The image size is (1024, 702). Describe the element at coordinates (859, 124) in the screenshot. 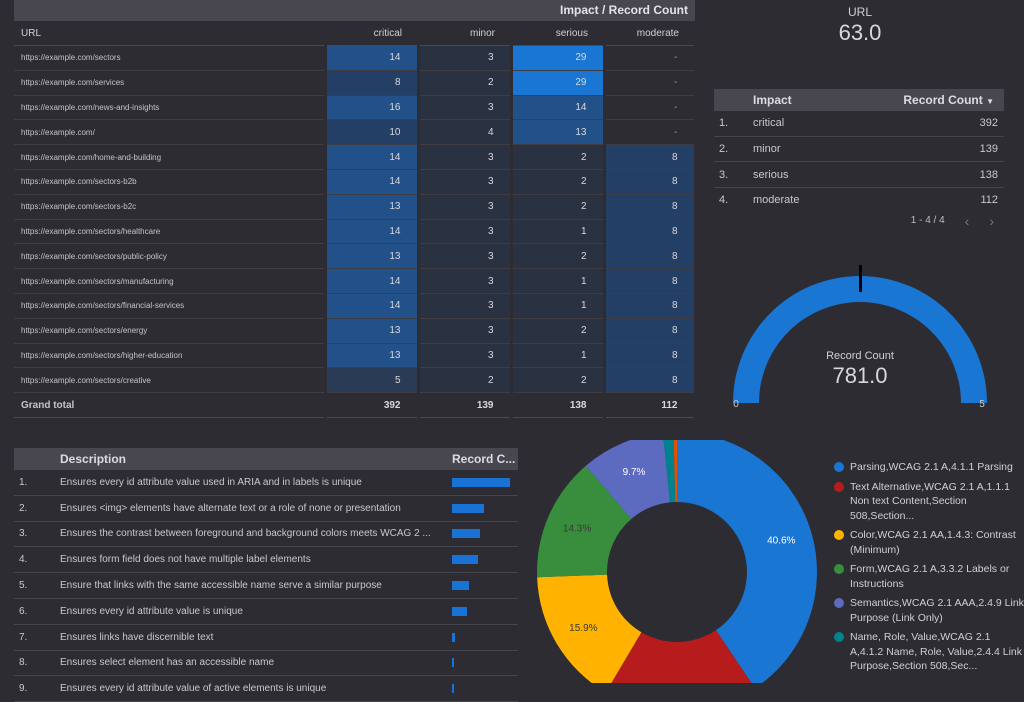

I see `impact-row: 1. critical 392` at that location.